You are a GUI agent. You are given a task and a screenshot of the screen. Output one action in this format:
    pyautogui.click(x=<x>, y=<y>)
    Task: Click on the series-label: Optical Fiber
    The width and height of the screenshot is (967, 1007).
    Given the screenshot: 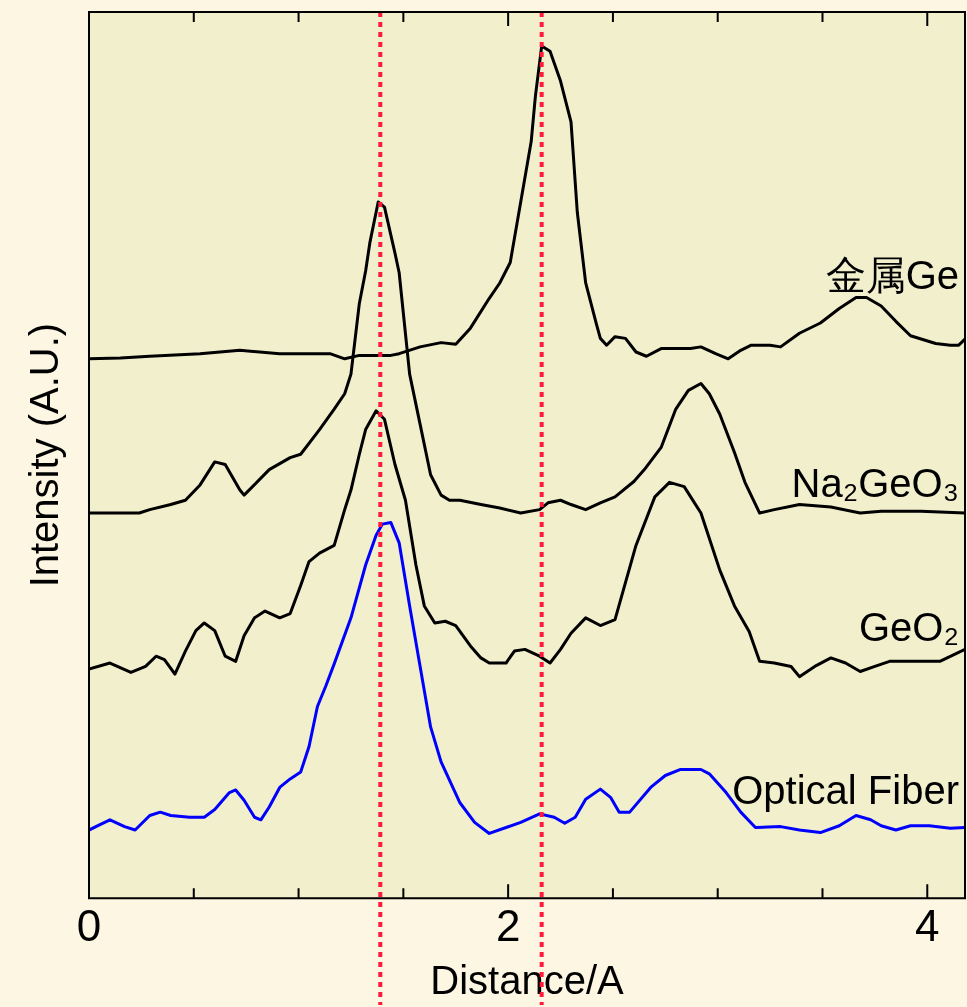 What is the action you would take?
    pyautogui.click(x=845, y=790)
    